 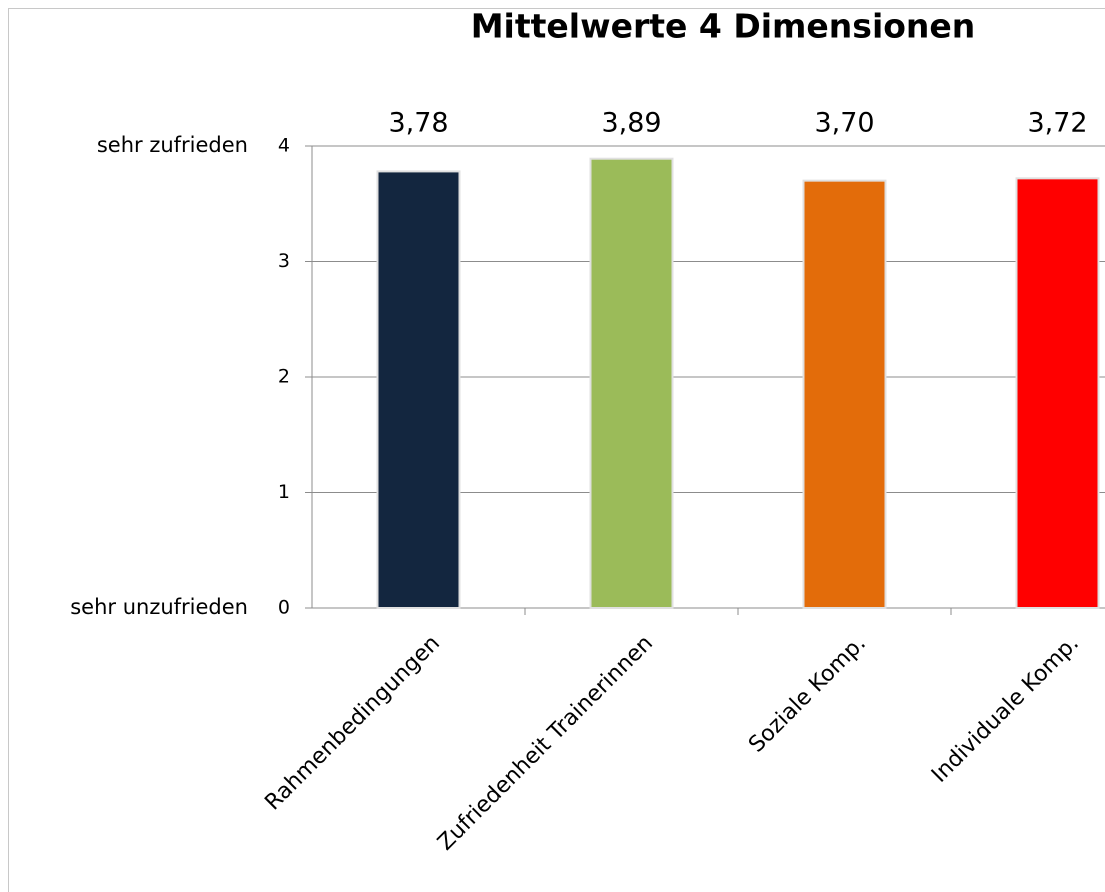 I want to click on value-label: 3,89, so click(x=631, y=123).